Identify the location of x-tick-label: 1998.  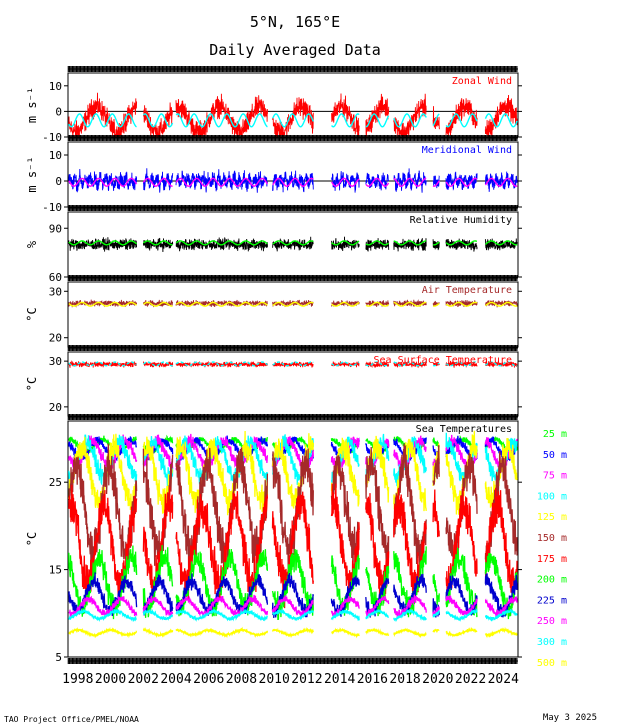
(77, 679).